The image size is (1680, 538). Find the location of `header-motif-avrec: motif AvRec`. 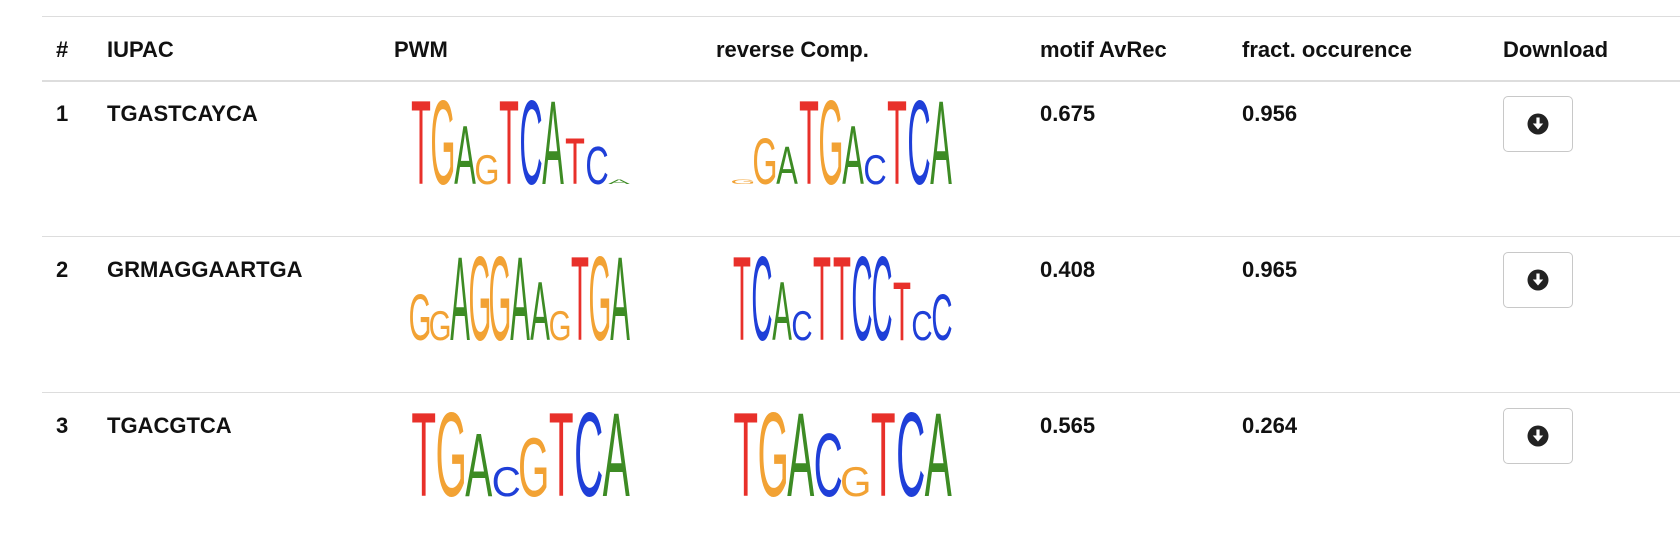

header-motif-avrec: motif AvRec is located at coordinates (1103, 49).